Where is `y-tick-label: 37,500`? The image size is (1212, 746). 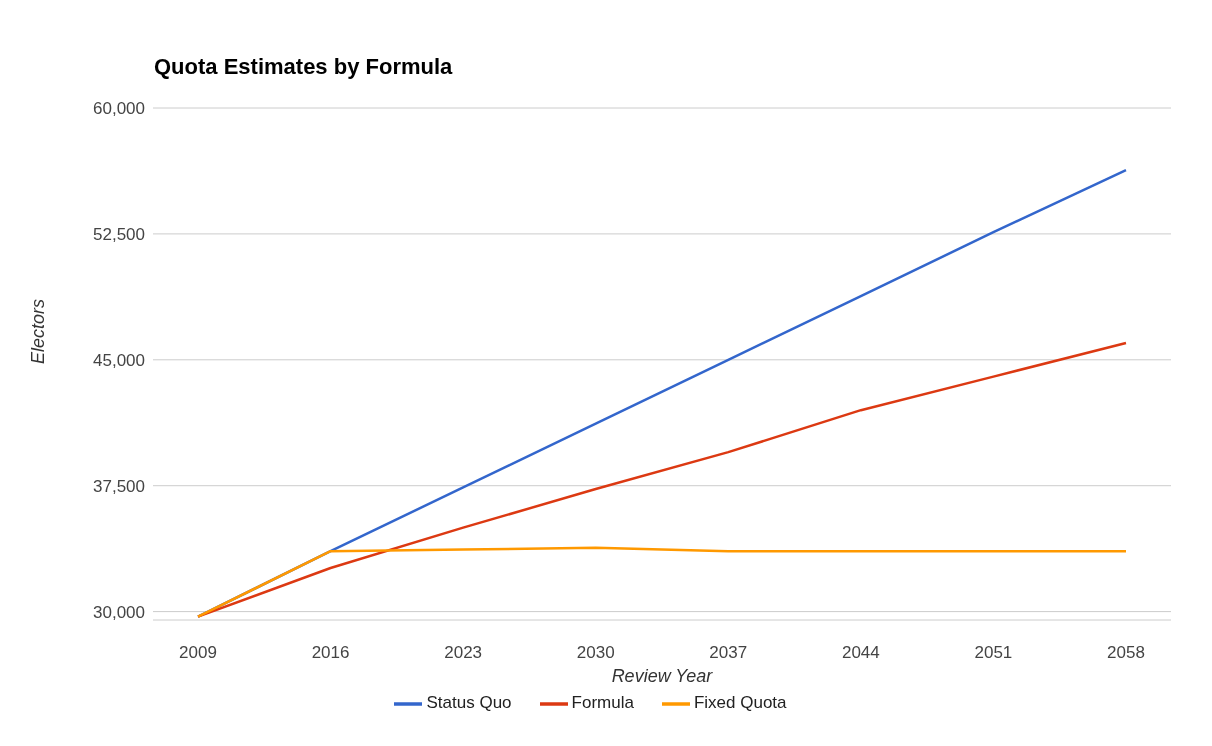
y-tick-label: 37,500 is located at coordinates (119, 486).